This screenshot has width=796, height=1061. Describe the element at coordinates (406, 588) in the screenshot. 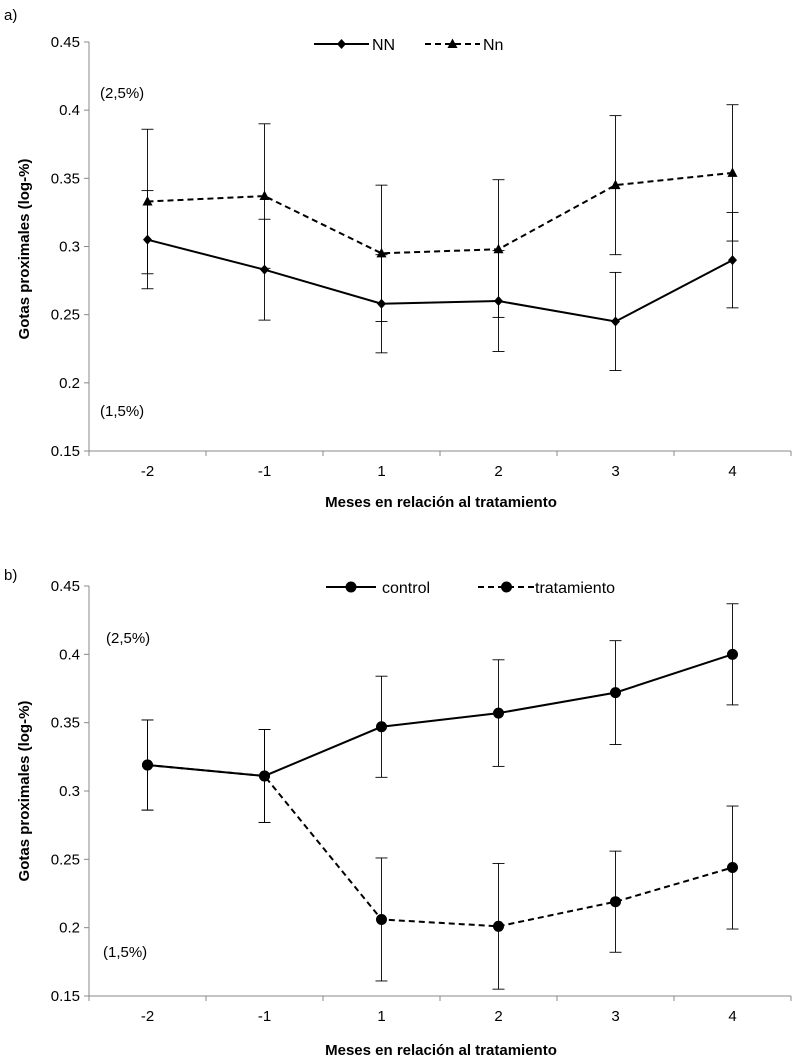

I see `legend-label-control: control` at that location.